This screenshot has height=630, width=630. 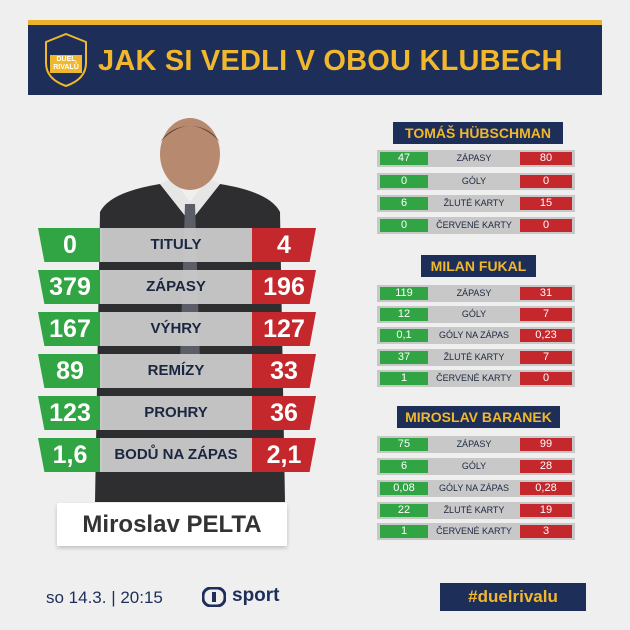 I want to click on fukal-row-cervene: 1 ČERVENÉ KARTY 0, so click(x=476, y=378).